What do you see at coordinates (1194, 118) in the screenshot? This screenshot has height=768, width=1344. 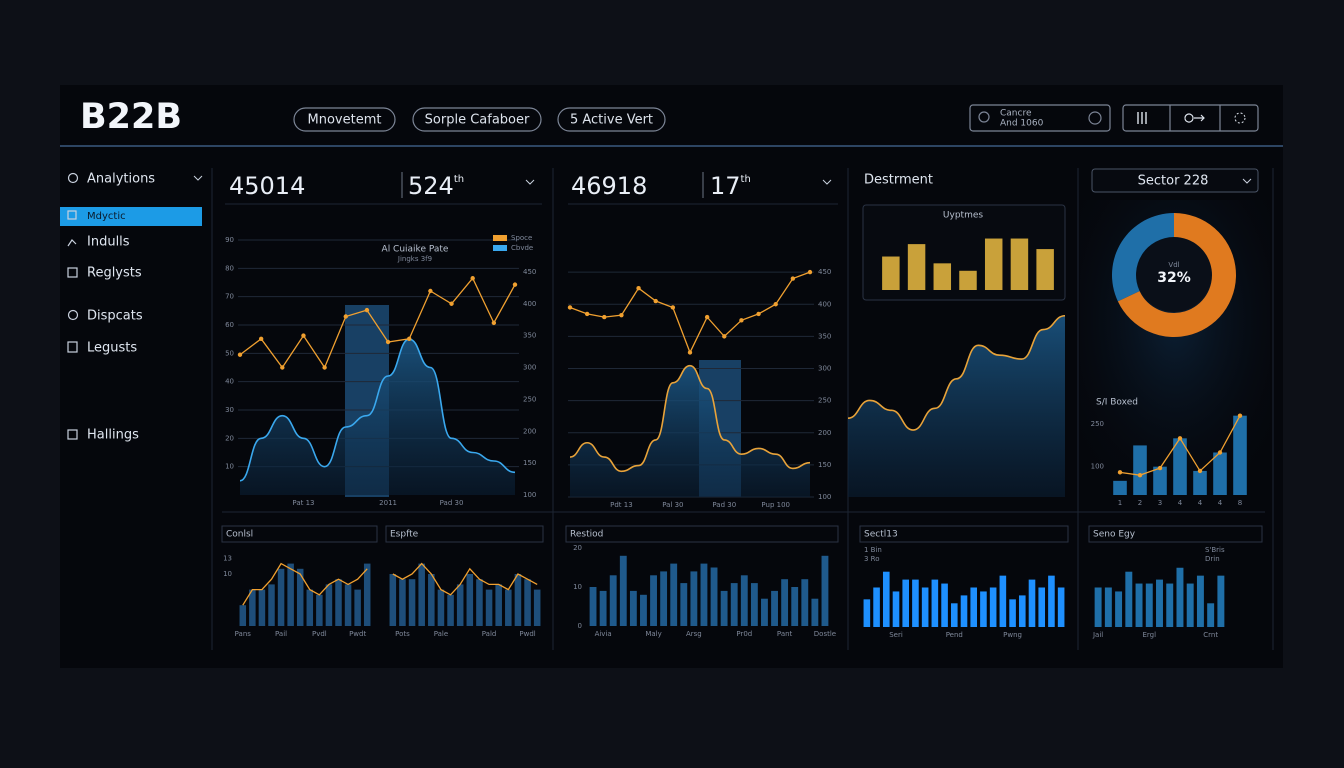 I see `share-icon` at bounding box center [1194, 118].